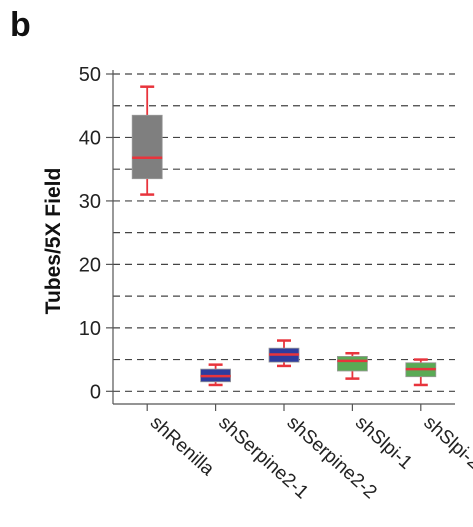 This screenshot has width=473, height=527. What do you see at coordinates (90, 75) in the screenshot?
I see `y-tick-label: 50` at bounding box center [90, 75].